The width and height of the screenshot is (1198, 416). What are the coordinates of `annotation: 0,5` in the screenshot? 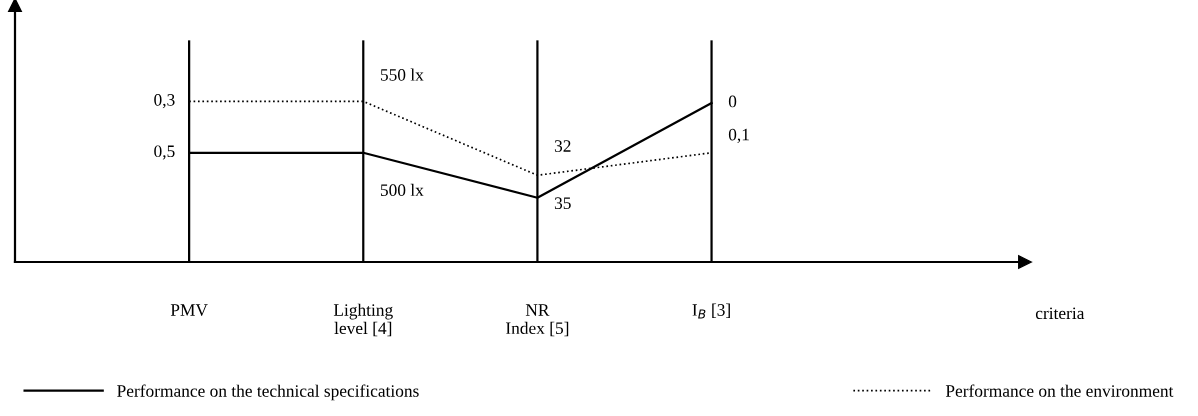 It's located at (164, 152).